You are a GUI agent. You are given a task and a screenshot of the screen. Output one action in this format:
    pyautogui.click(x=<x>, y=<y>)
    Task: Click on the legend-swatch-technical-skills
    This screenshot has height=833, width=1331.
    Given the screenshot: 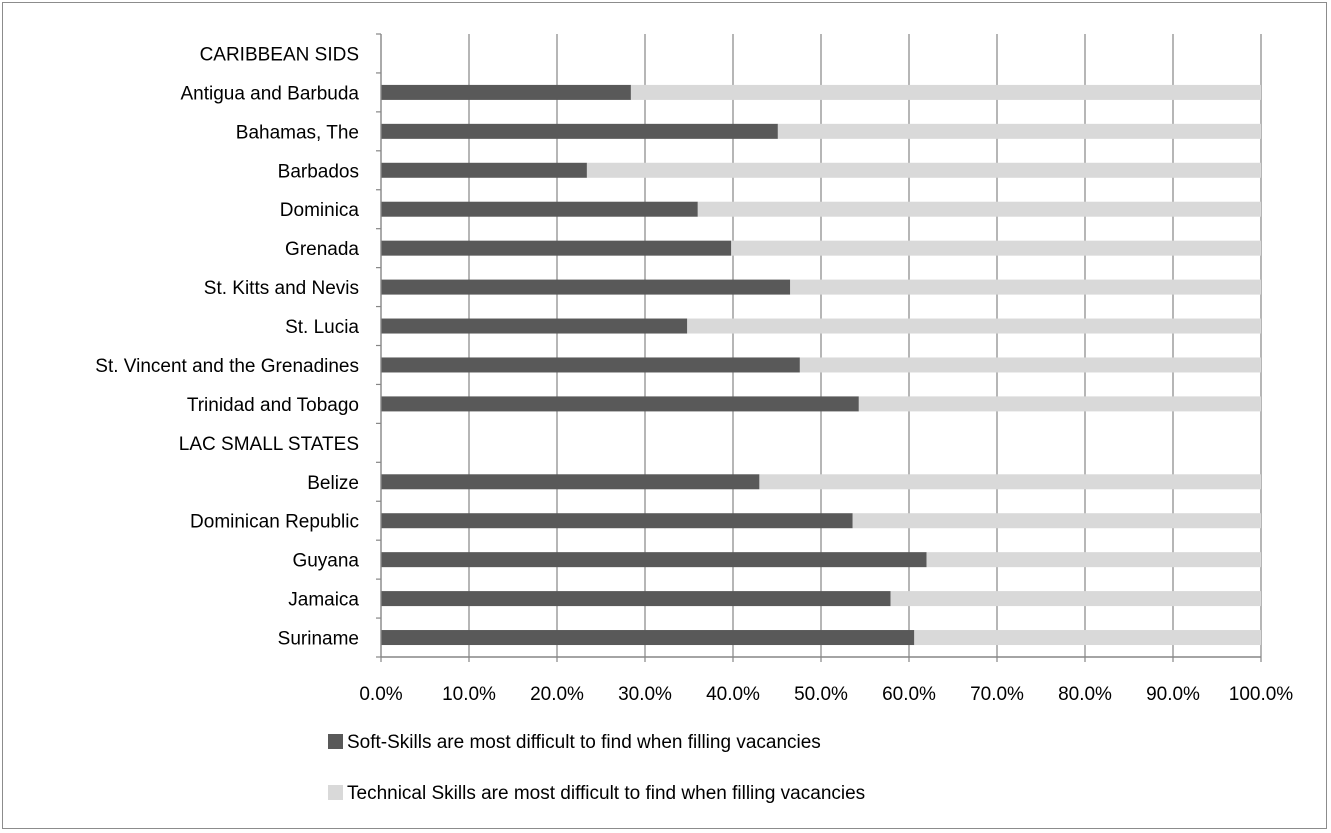 What is the action you would take?
    pyautogui.click(x=335, y=792)
    